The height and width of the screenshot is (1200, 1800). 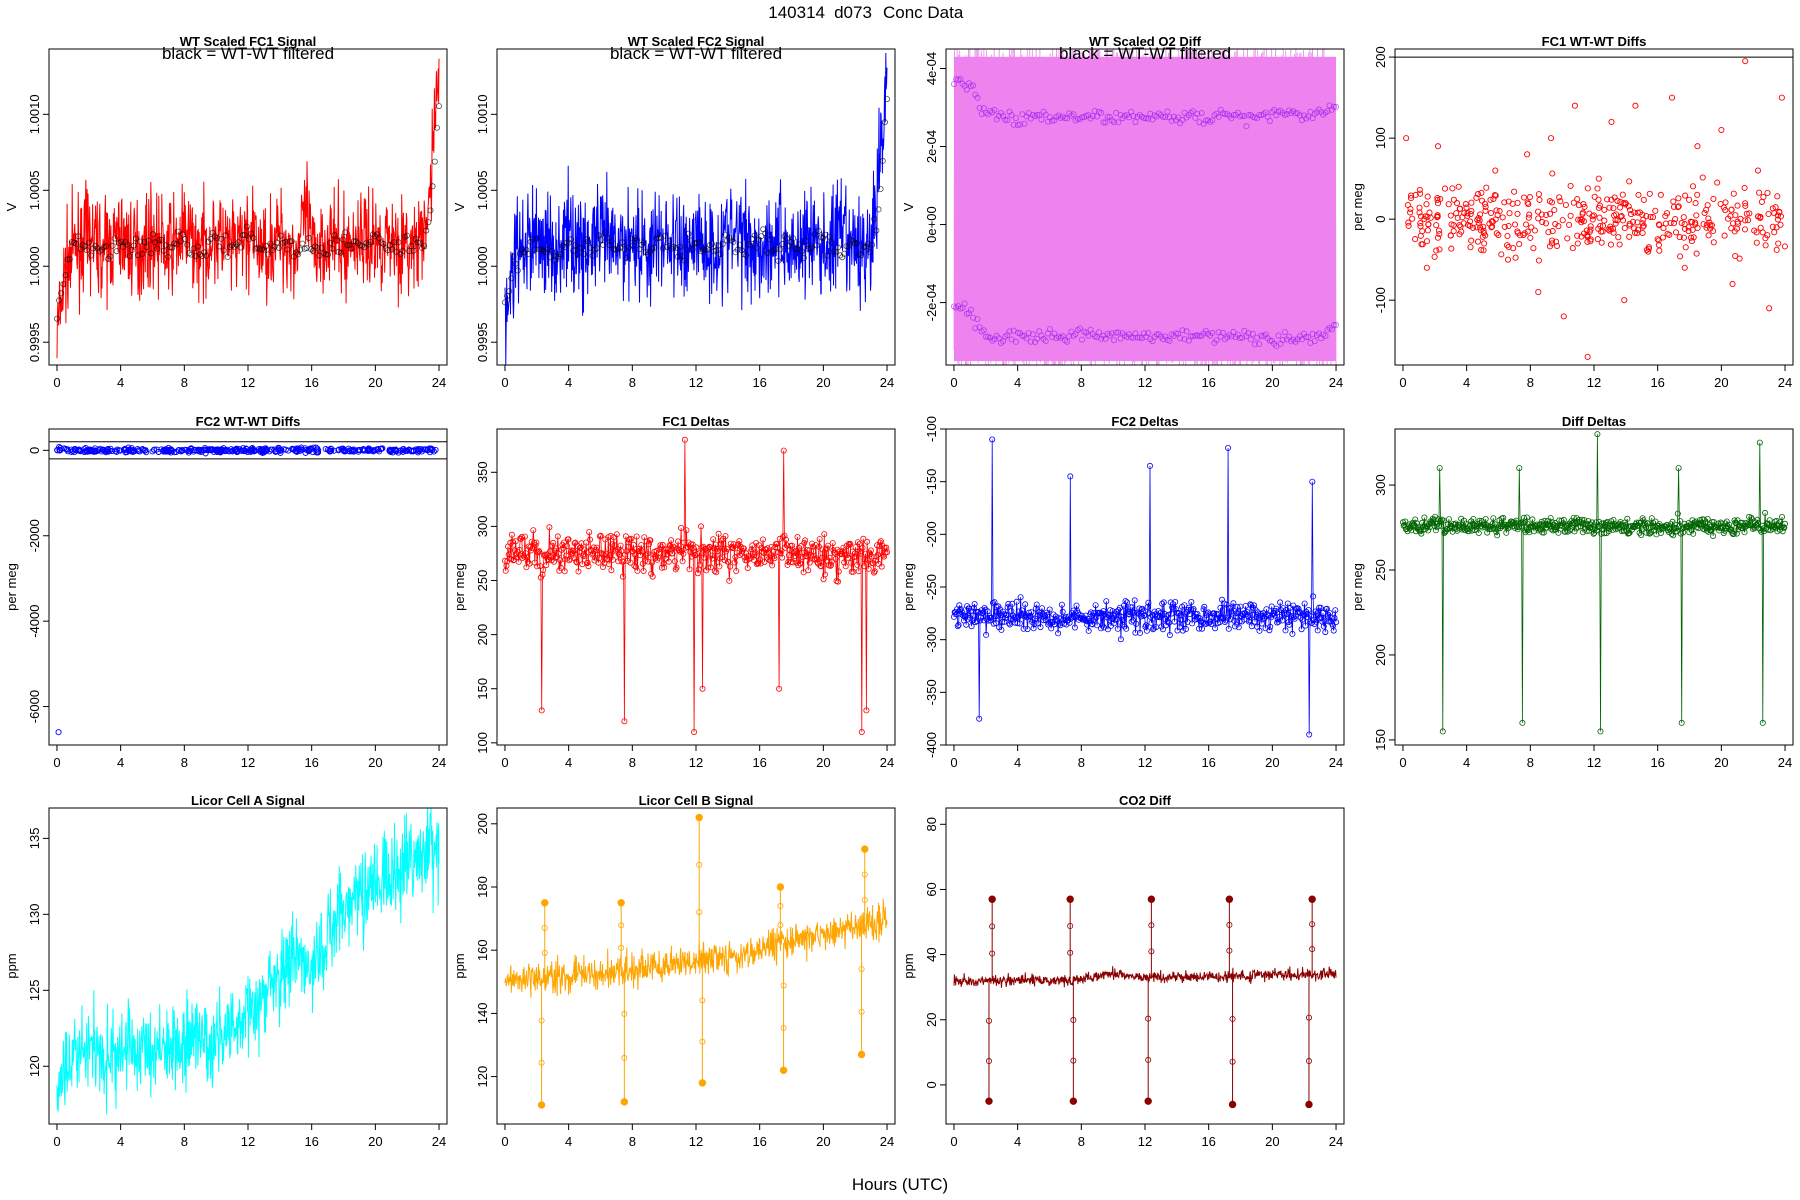 What do you see at coordinates (1402, 382) in the screenshot?
I see `x-tick-label: 0` at bounding box center [1402, 382].